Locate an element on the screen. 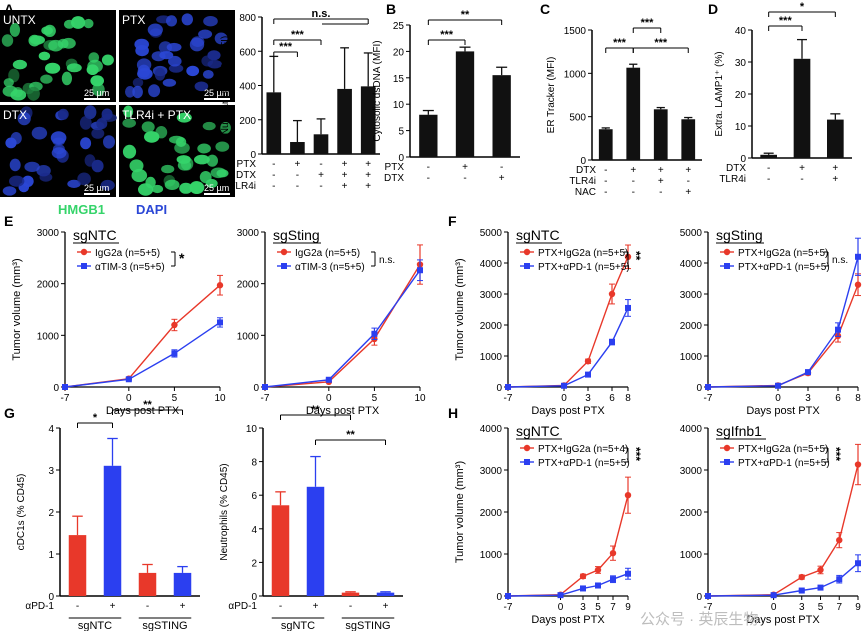  x-tick-label: -7 is located at coordinates (708, 607).